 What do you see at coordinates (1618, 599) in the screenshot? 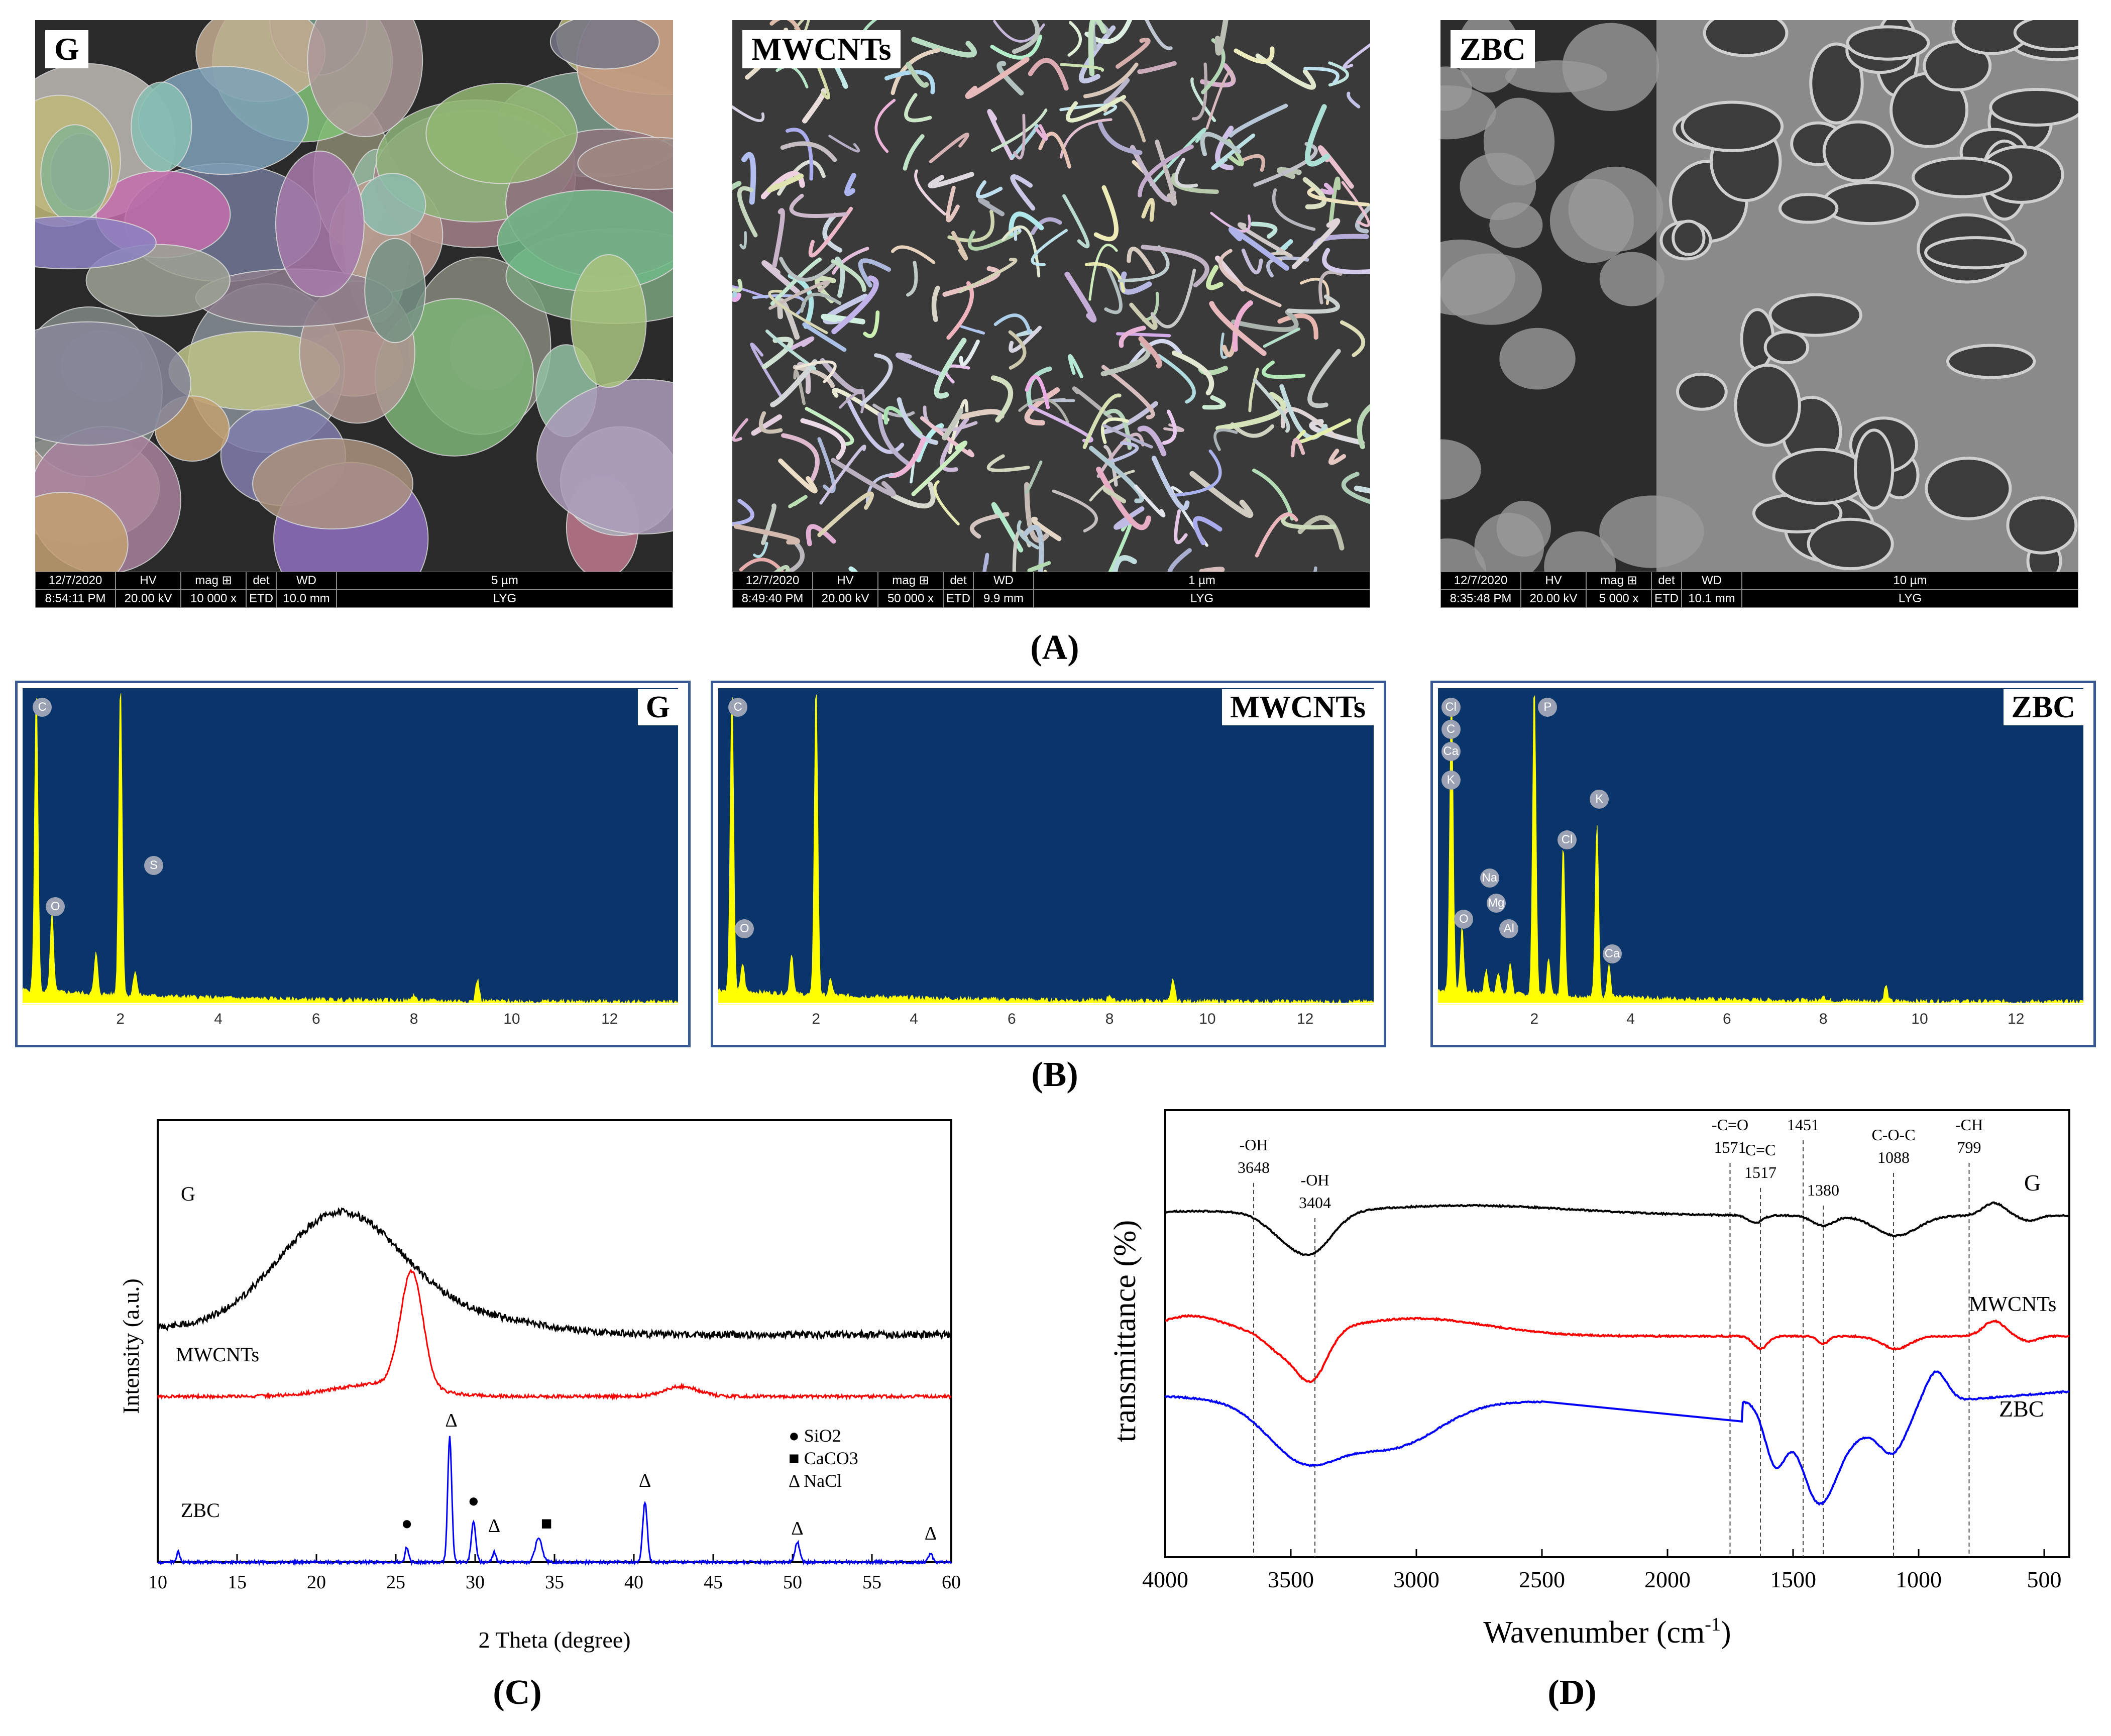
I see `sem-mag: 5 000 x` at bounding box center [1618, 599].